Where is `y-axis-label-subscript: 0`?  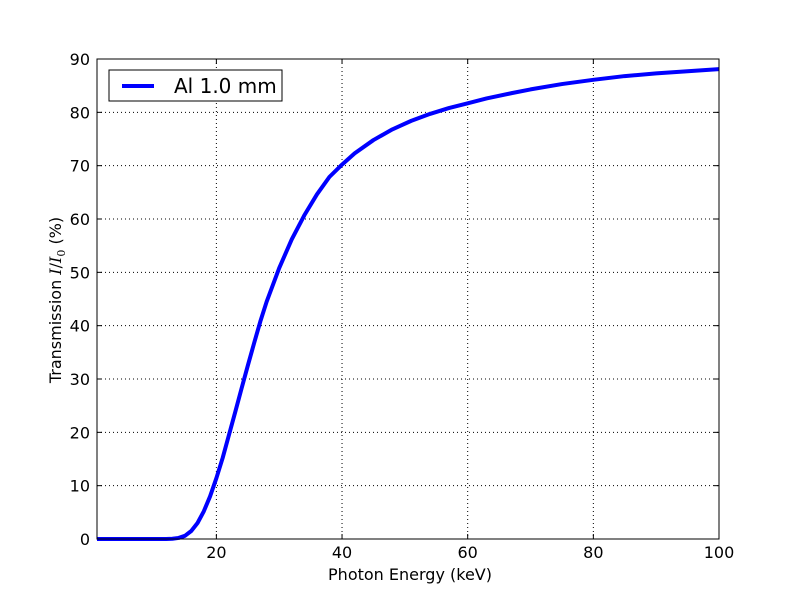 y-axis-label-subscript: 0 is located at coordinates (61, 253).